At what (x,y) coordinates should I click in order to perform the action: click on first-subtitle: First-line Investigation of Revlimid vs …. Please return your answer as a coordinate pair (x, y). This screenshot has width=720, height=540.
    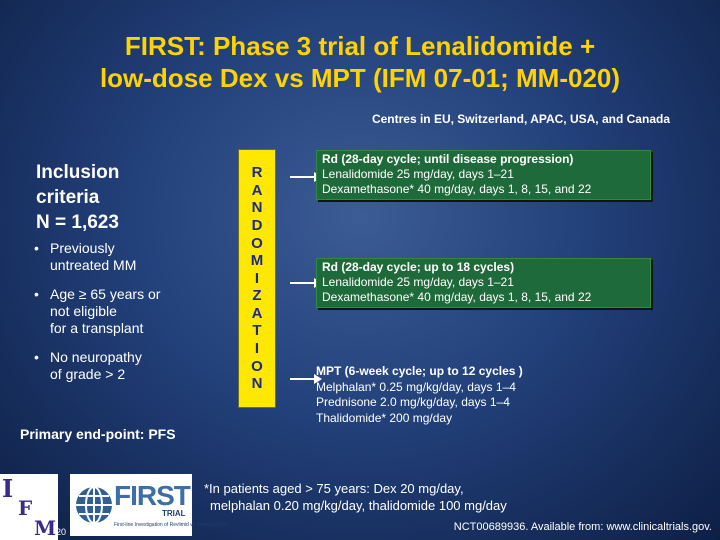
    Looking at the image, I should click on (171, 525).